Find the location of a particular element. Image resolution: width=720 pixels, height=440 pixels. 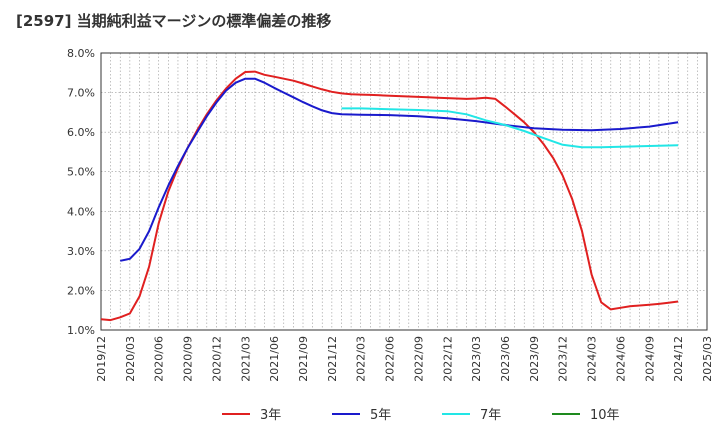

legend-label: 10年 is located at coordinates (605, 415).